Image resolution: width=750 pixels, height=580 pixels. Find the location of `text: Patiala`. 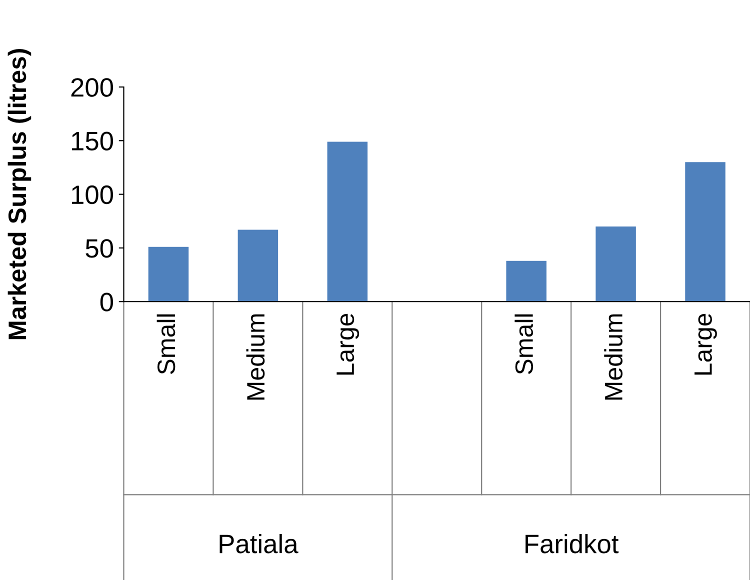

text: Patiala is located at coordinates (259, 544).